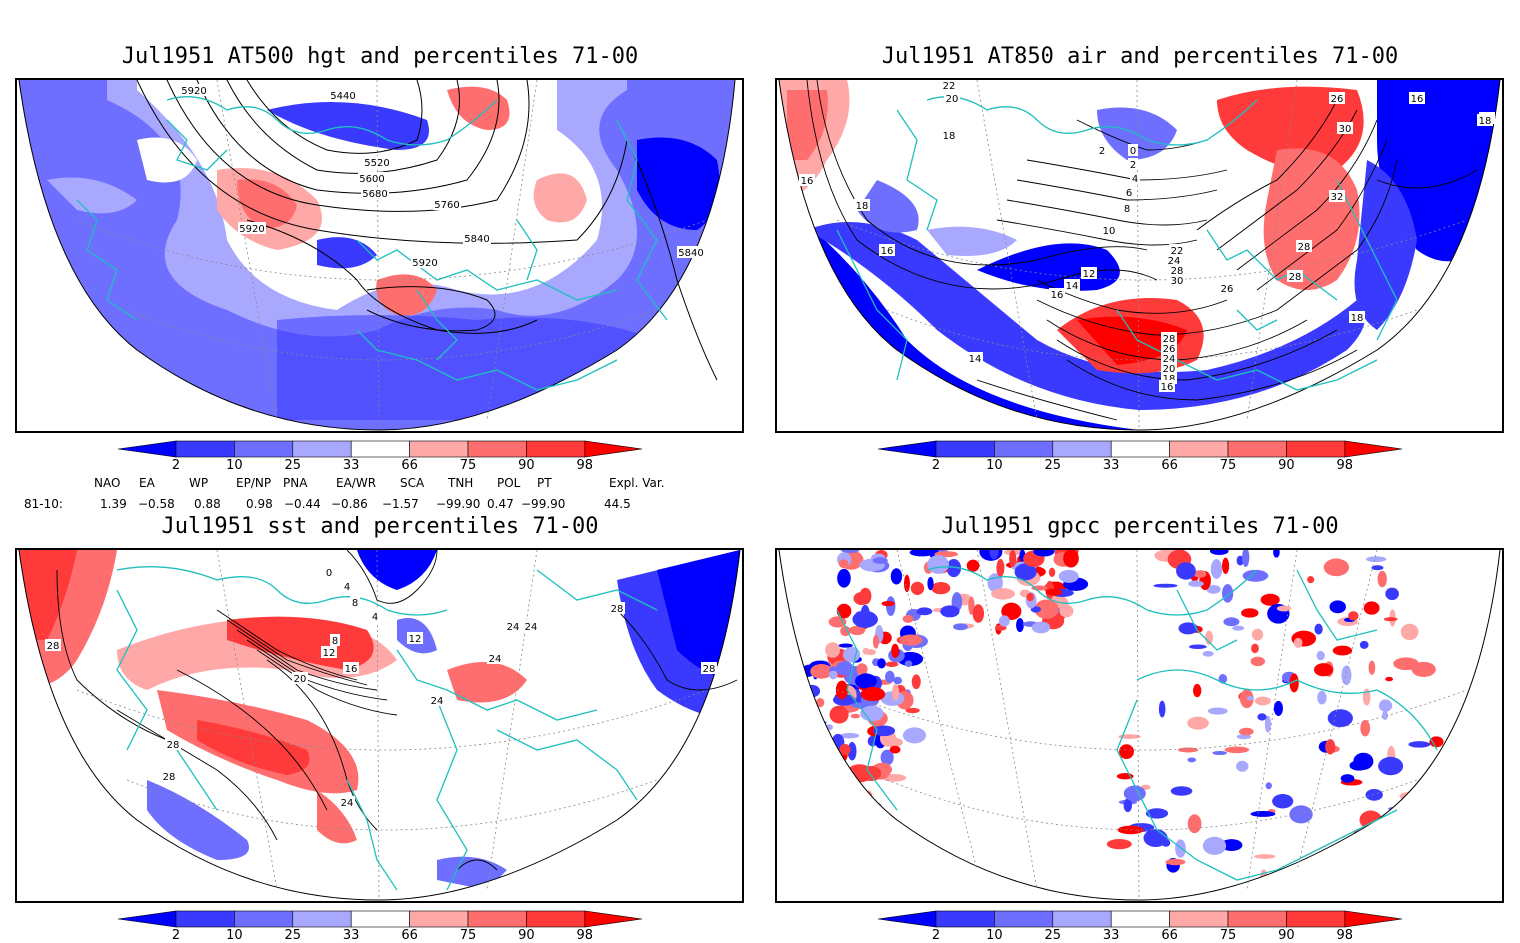 This screenshot has height=943, width=1520. Describe the element at coordinates (461, 483) in the screenshot. I see `index-header: TNH` at that location.